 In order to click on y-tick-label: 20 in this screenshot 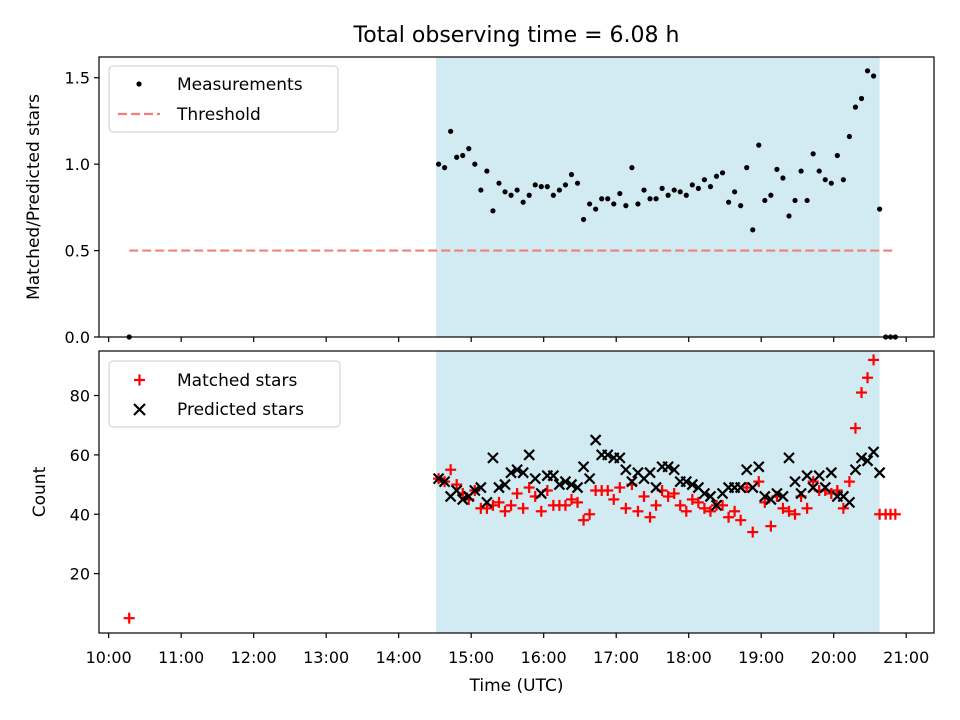, I will do `click(80, 574)`.